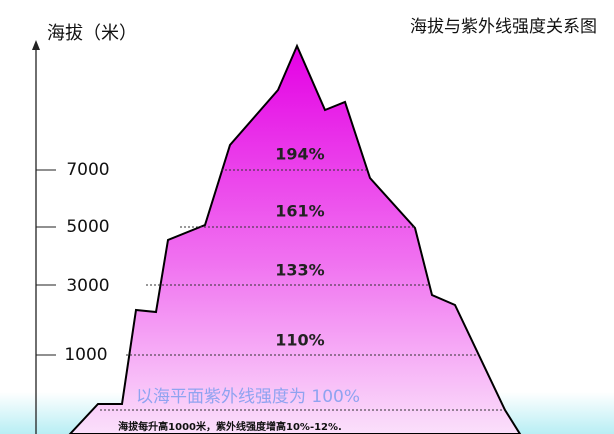 This screenshot has height=434, width=614. I want to click on axis, so click(44, 237).